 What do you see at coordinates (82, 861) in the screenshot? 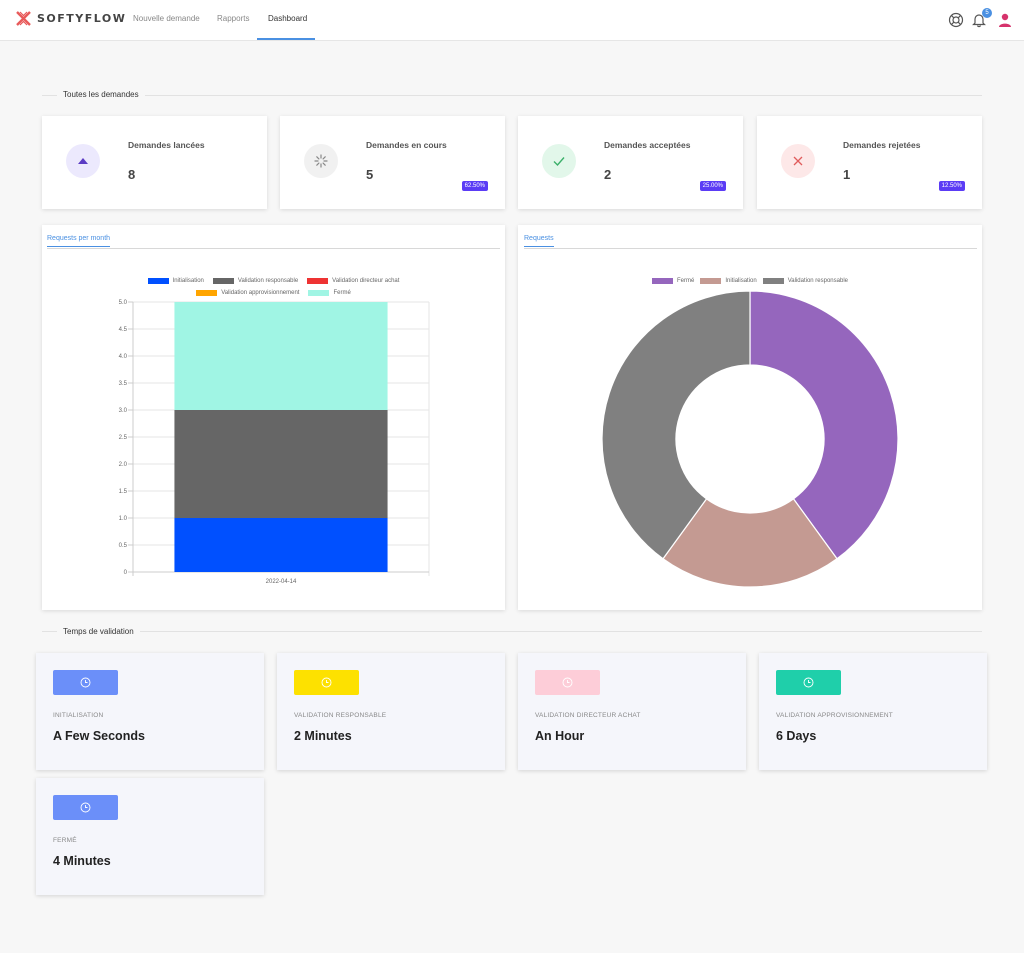
I see `time-value: 4 Minutes` at bounding box center [82, 861].